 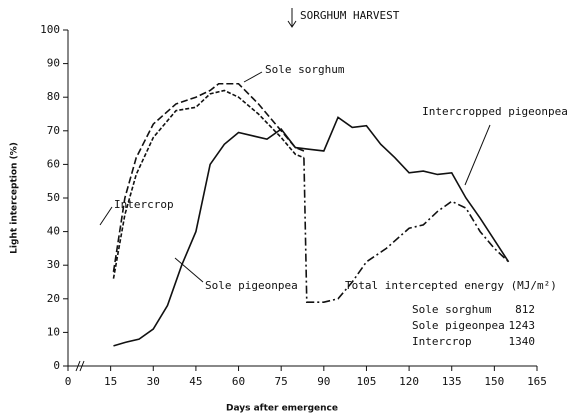 I want to click on y-tick-label: 40, so click(x=53, y=231).